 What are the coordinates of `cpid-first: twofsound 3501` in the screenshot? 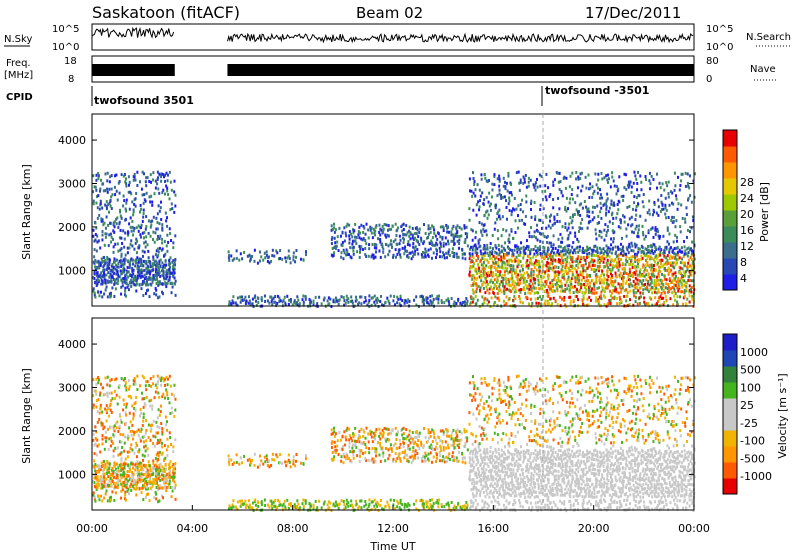 It's located at (144, 100).